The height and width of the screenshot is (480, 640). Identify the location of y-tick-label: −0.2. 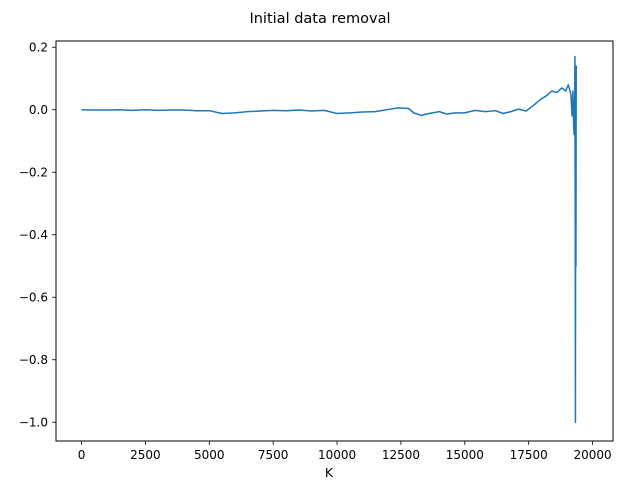
(33, 172).